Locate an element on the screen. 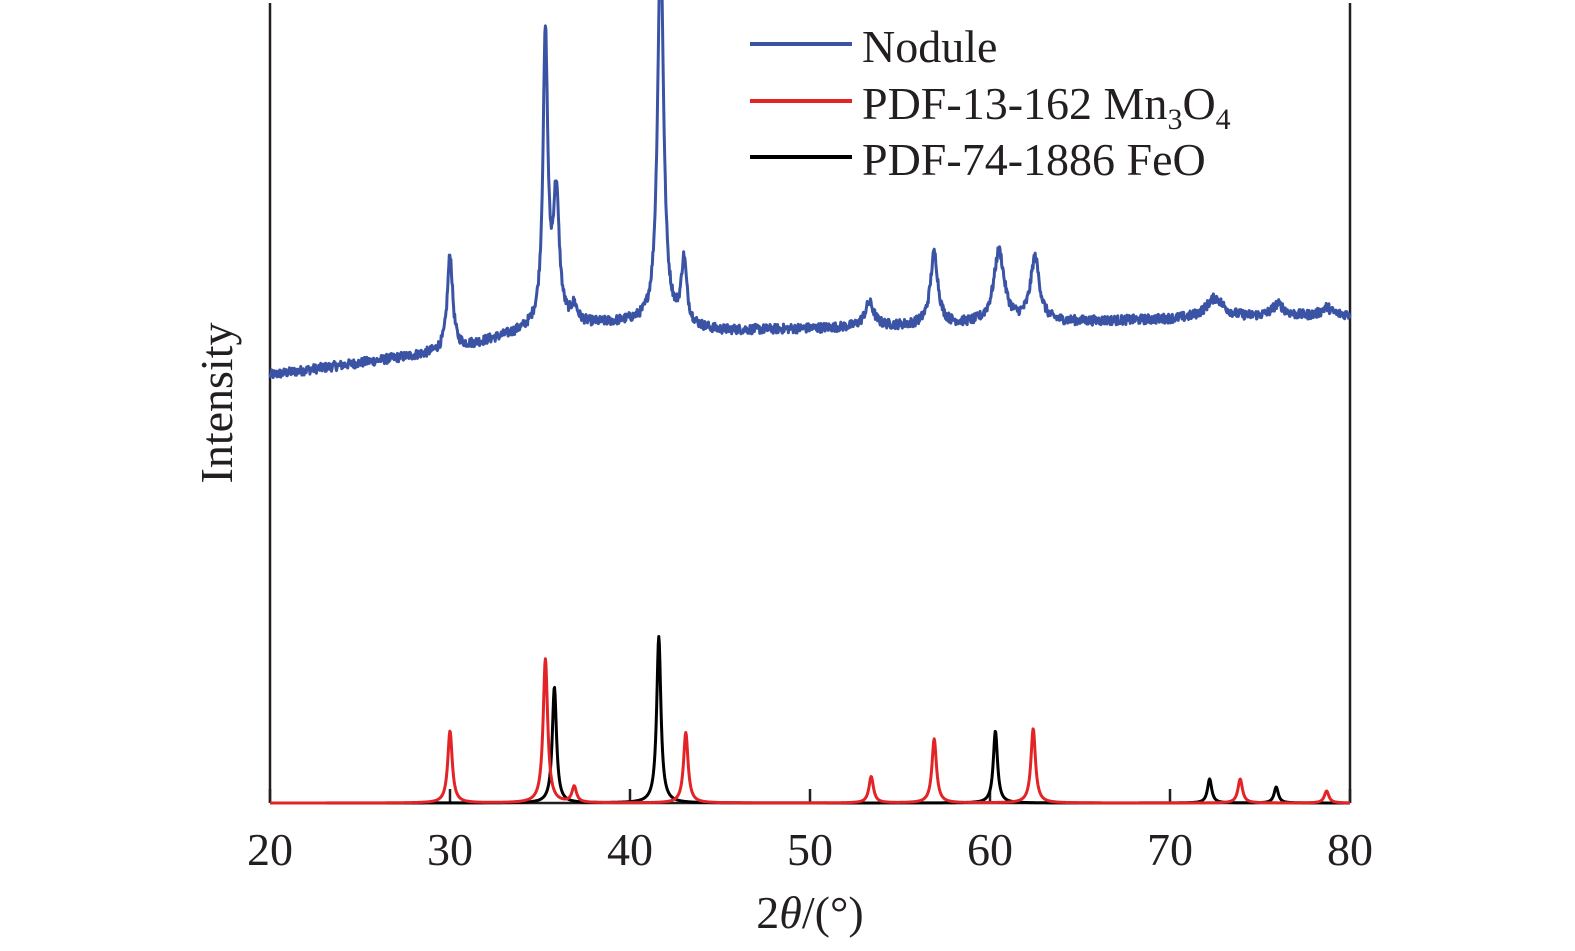 The height and width of the screenshot is (951, 1575). x-tick-label-50: 50 is located at coordinates (810, 849).